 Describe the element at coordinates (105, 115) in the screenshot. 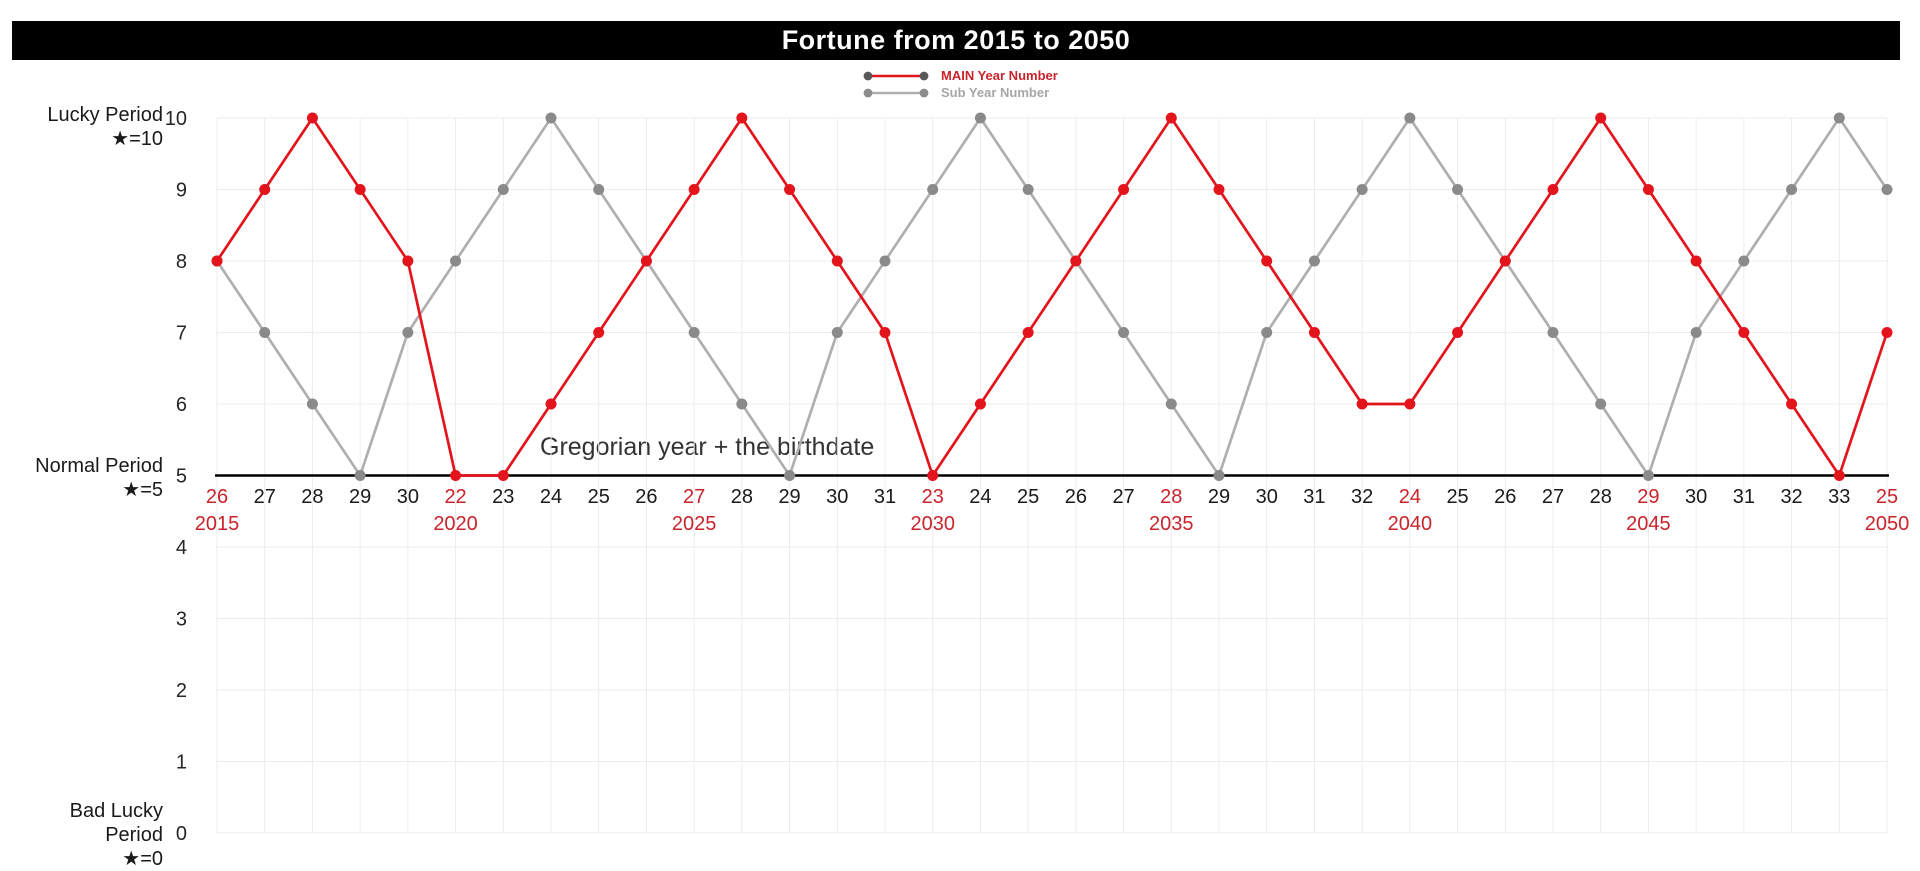

I see `lucky-period-label: Lucky Period` at that location.